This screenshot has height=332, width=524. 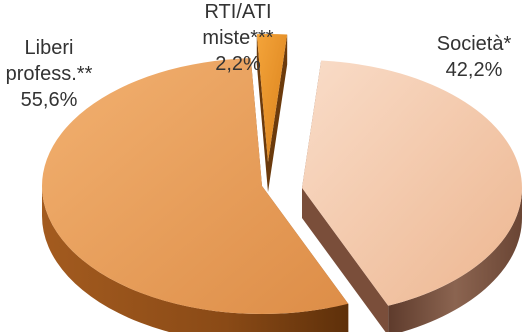 I want to click on slice-rti-ati-miste, so click(x=272, y=113).